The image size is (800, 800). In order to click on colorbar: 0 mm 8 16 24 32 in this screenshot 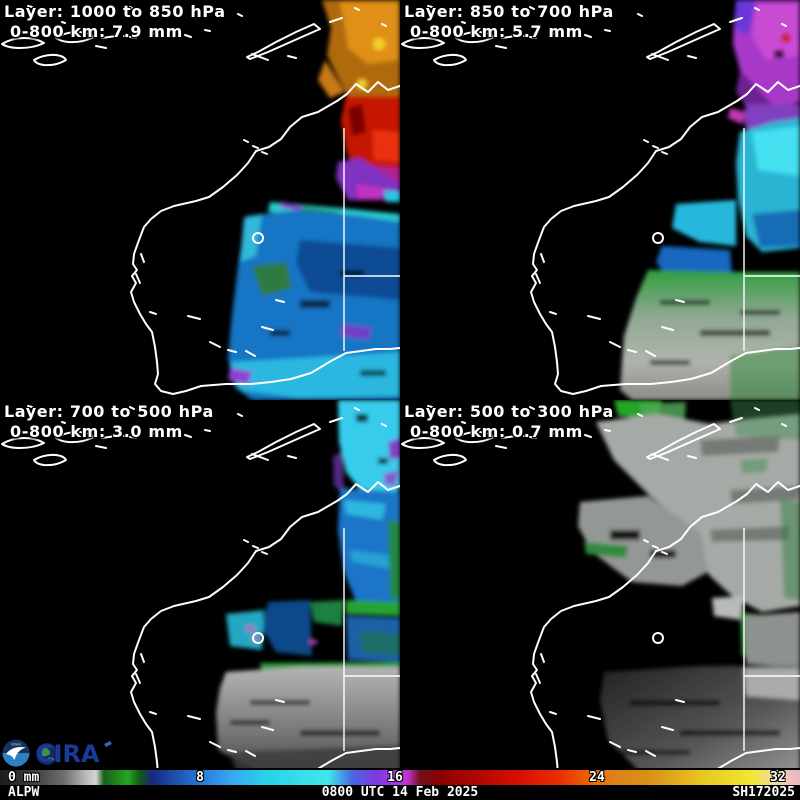, I will do `click(400, 777)`.